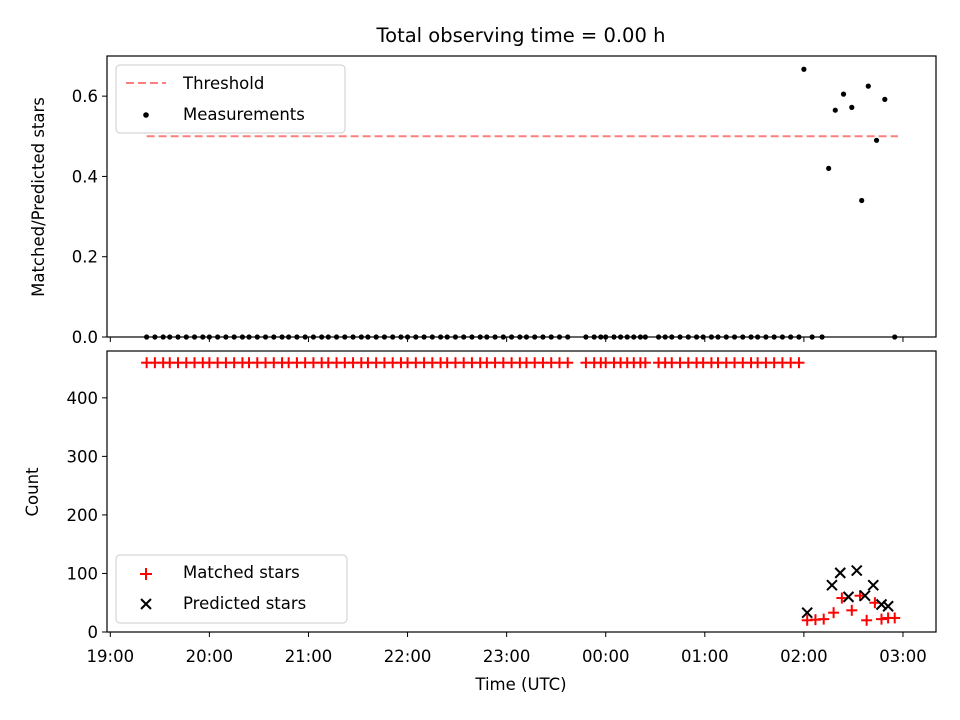 The width and height of the screenshot is (960, 720). Describe the element at coordinates (83, 398) in the screenshot. I see `bottom-y-tick-label: 400` at that location.